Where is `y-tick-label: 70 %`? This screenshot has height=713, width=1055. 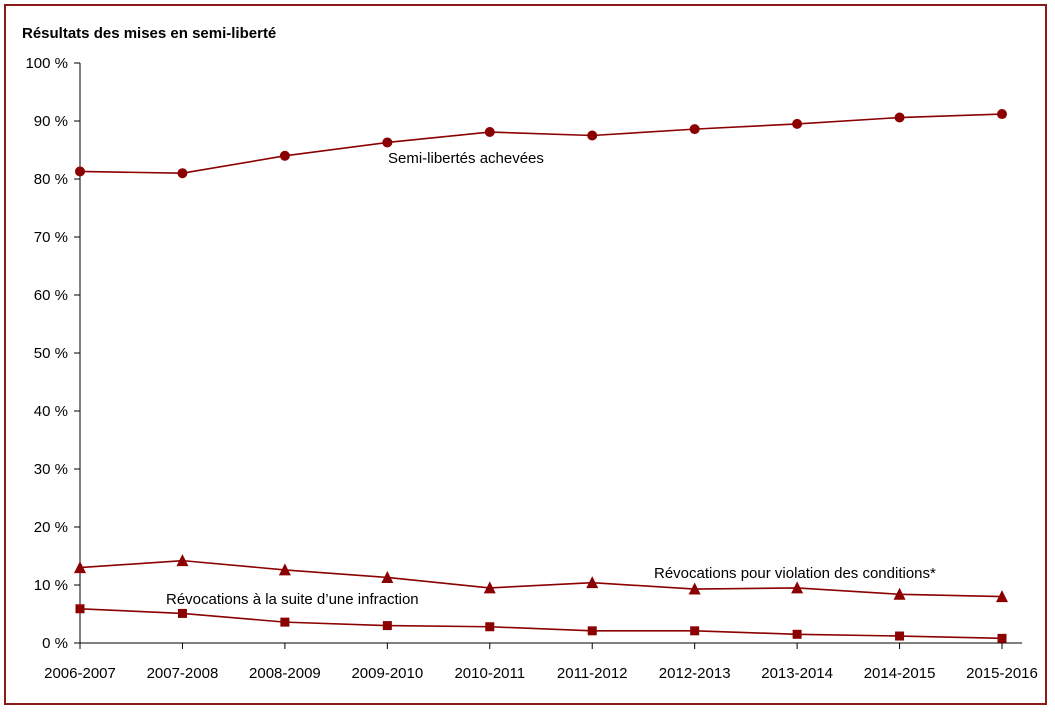
y-tick-label: 70 % is located at coordinates (51, 237).